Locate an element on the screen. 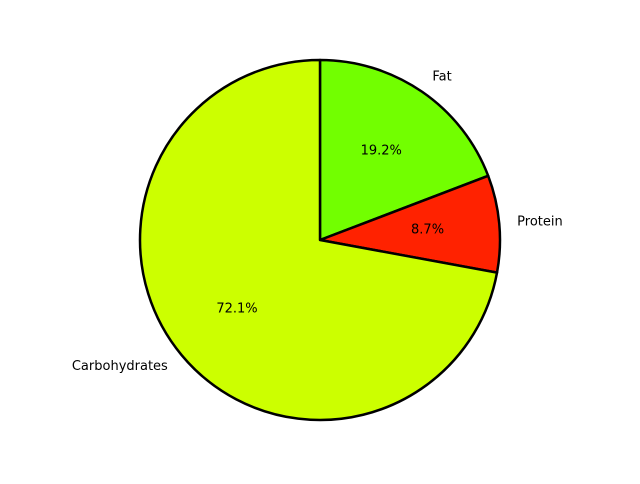 The width and height of the screenshot is (640, 484). percent-label-fat: 19.2% is located at coordinates (381, 151).